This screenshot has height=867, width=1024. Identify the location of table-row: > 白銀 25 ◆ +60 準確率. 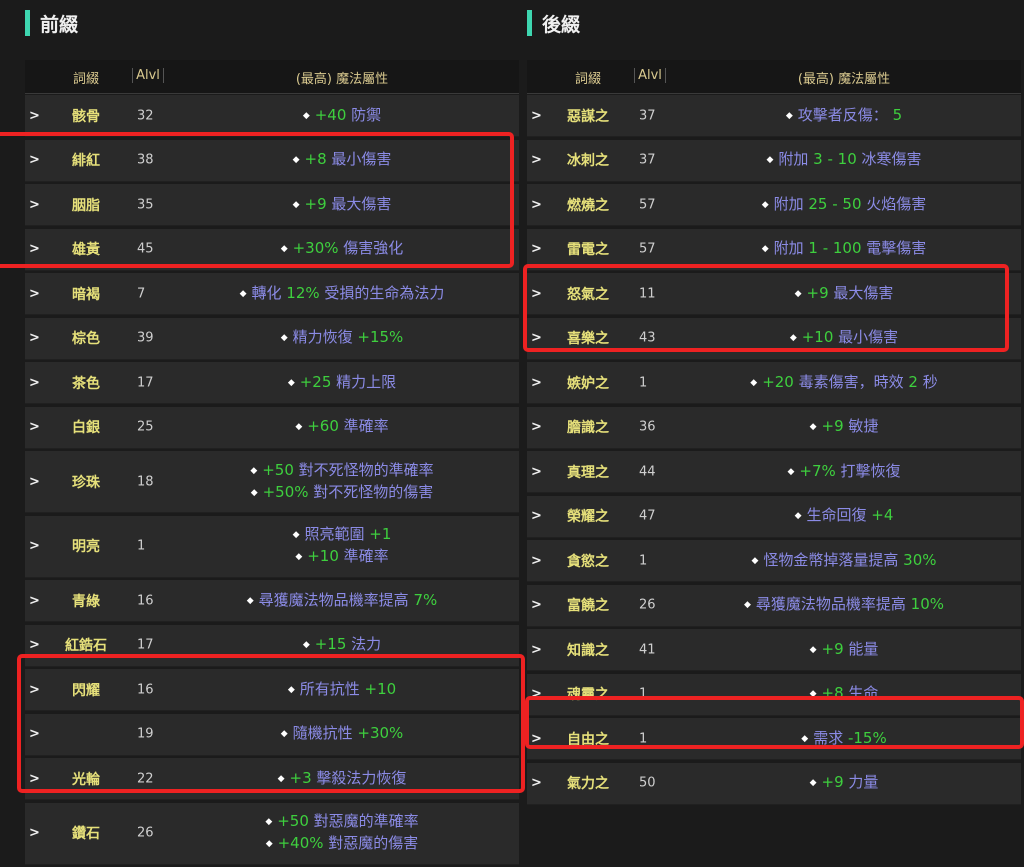
(272, 427).